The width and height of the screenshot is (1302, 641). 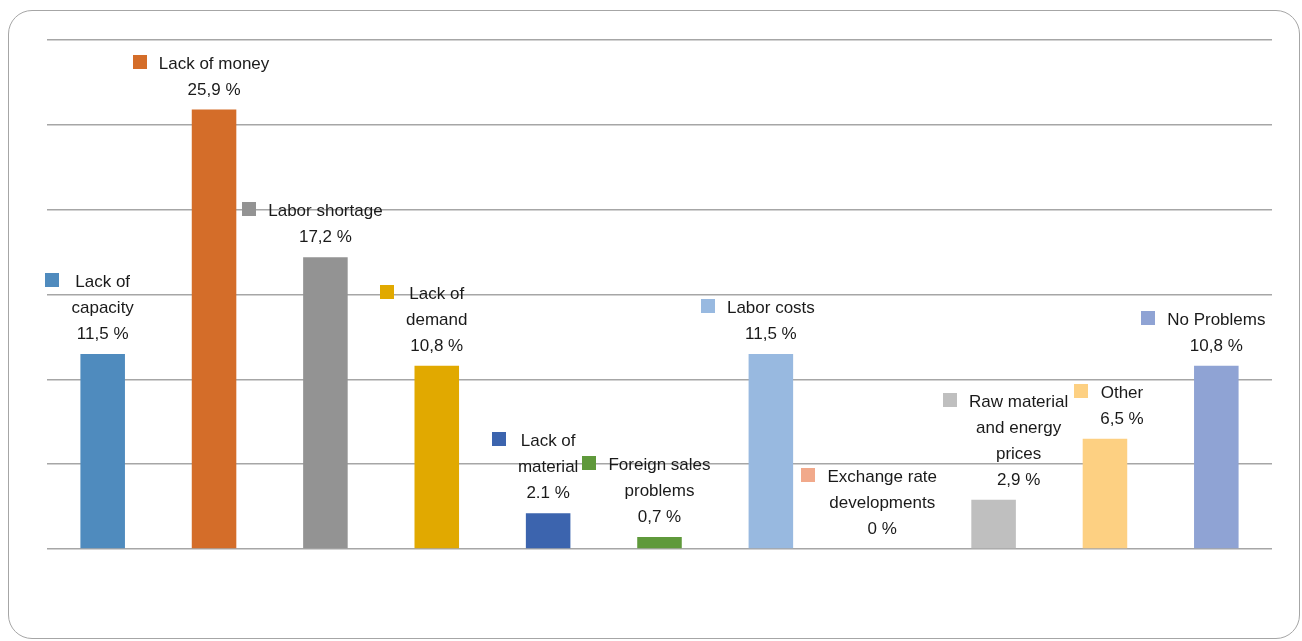 What do you see at coordinates (882, 489) in the screenshot?
I see `x-tick-label: Exchange rate developments` at bounding box center [882, 489].